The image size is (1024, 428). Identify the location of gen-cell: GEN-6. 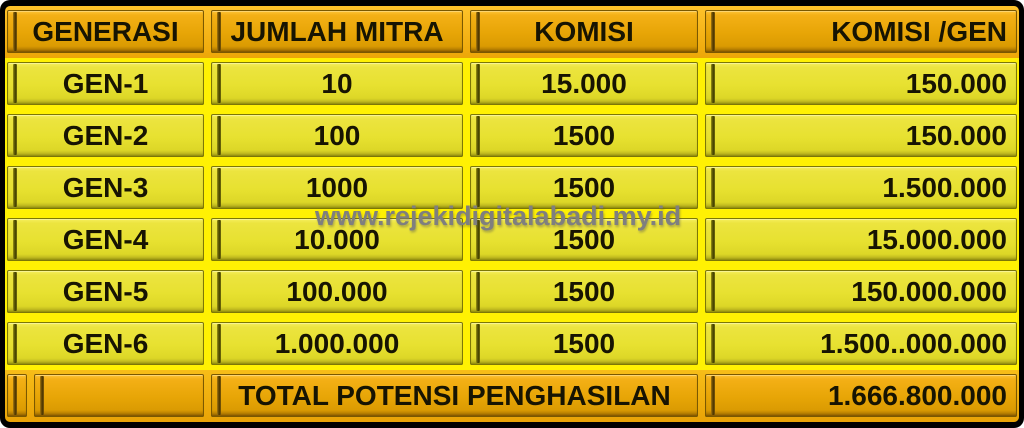
(105, 343).